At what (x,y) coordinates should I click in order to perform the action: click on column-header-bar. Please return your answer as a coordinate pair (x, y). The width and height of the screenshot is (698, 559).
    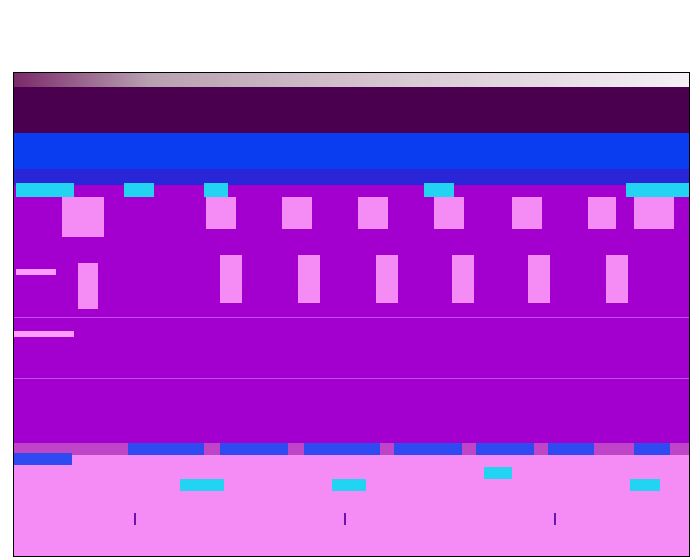
    Looking at the image, I should click on (351, 177).